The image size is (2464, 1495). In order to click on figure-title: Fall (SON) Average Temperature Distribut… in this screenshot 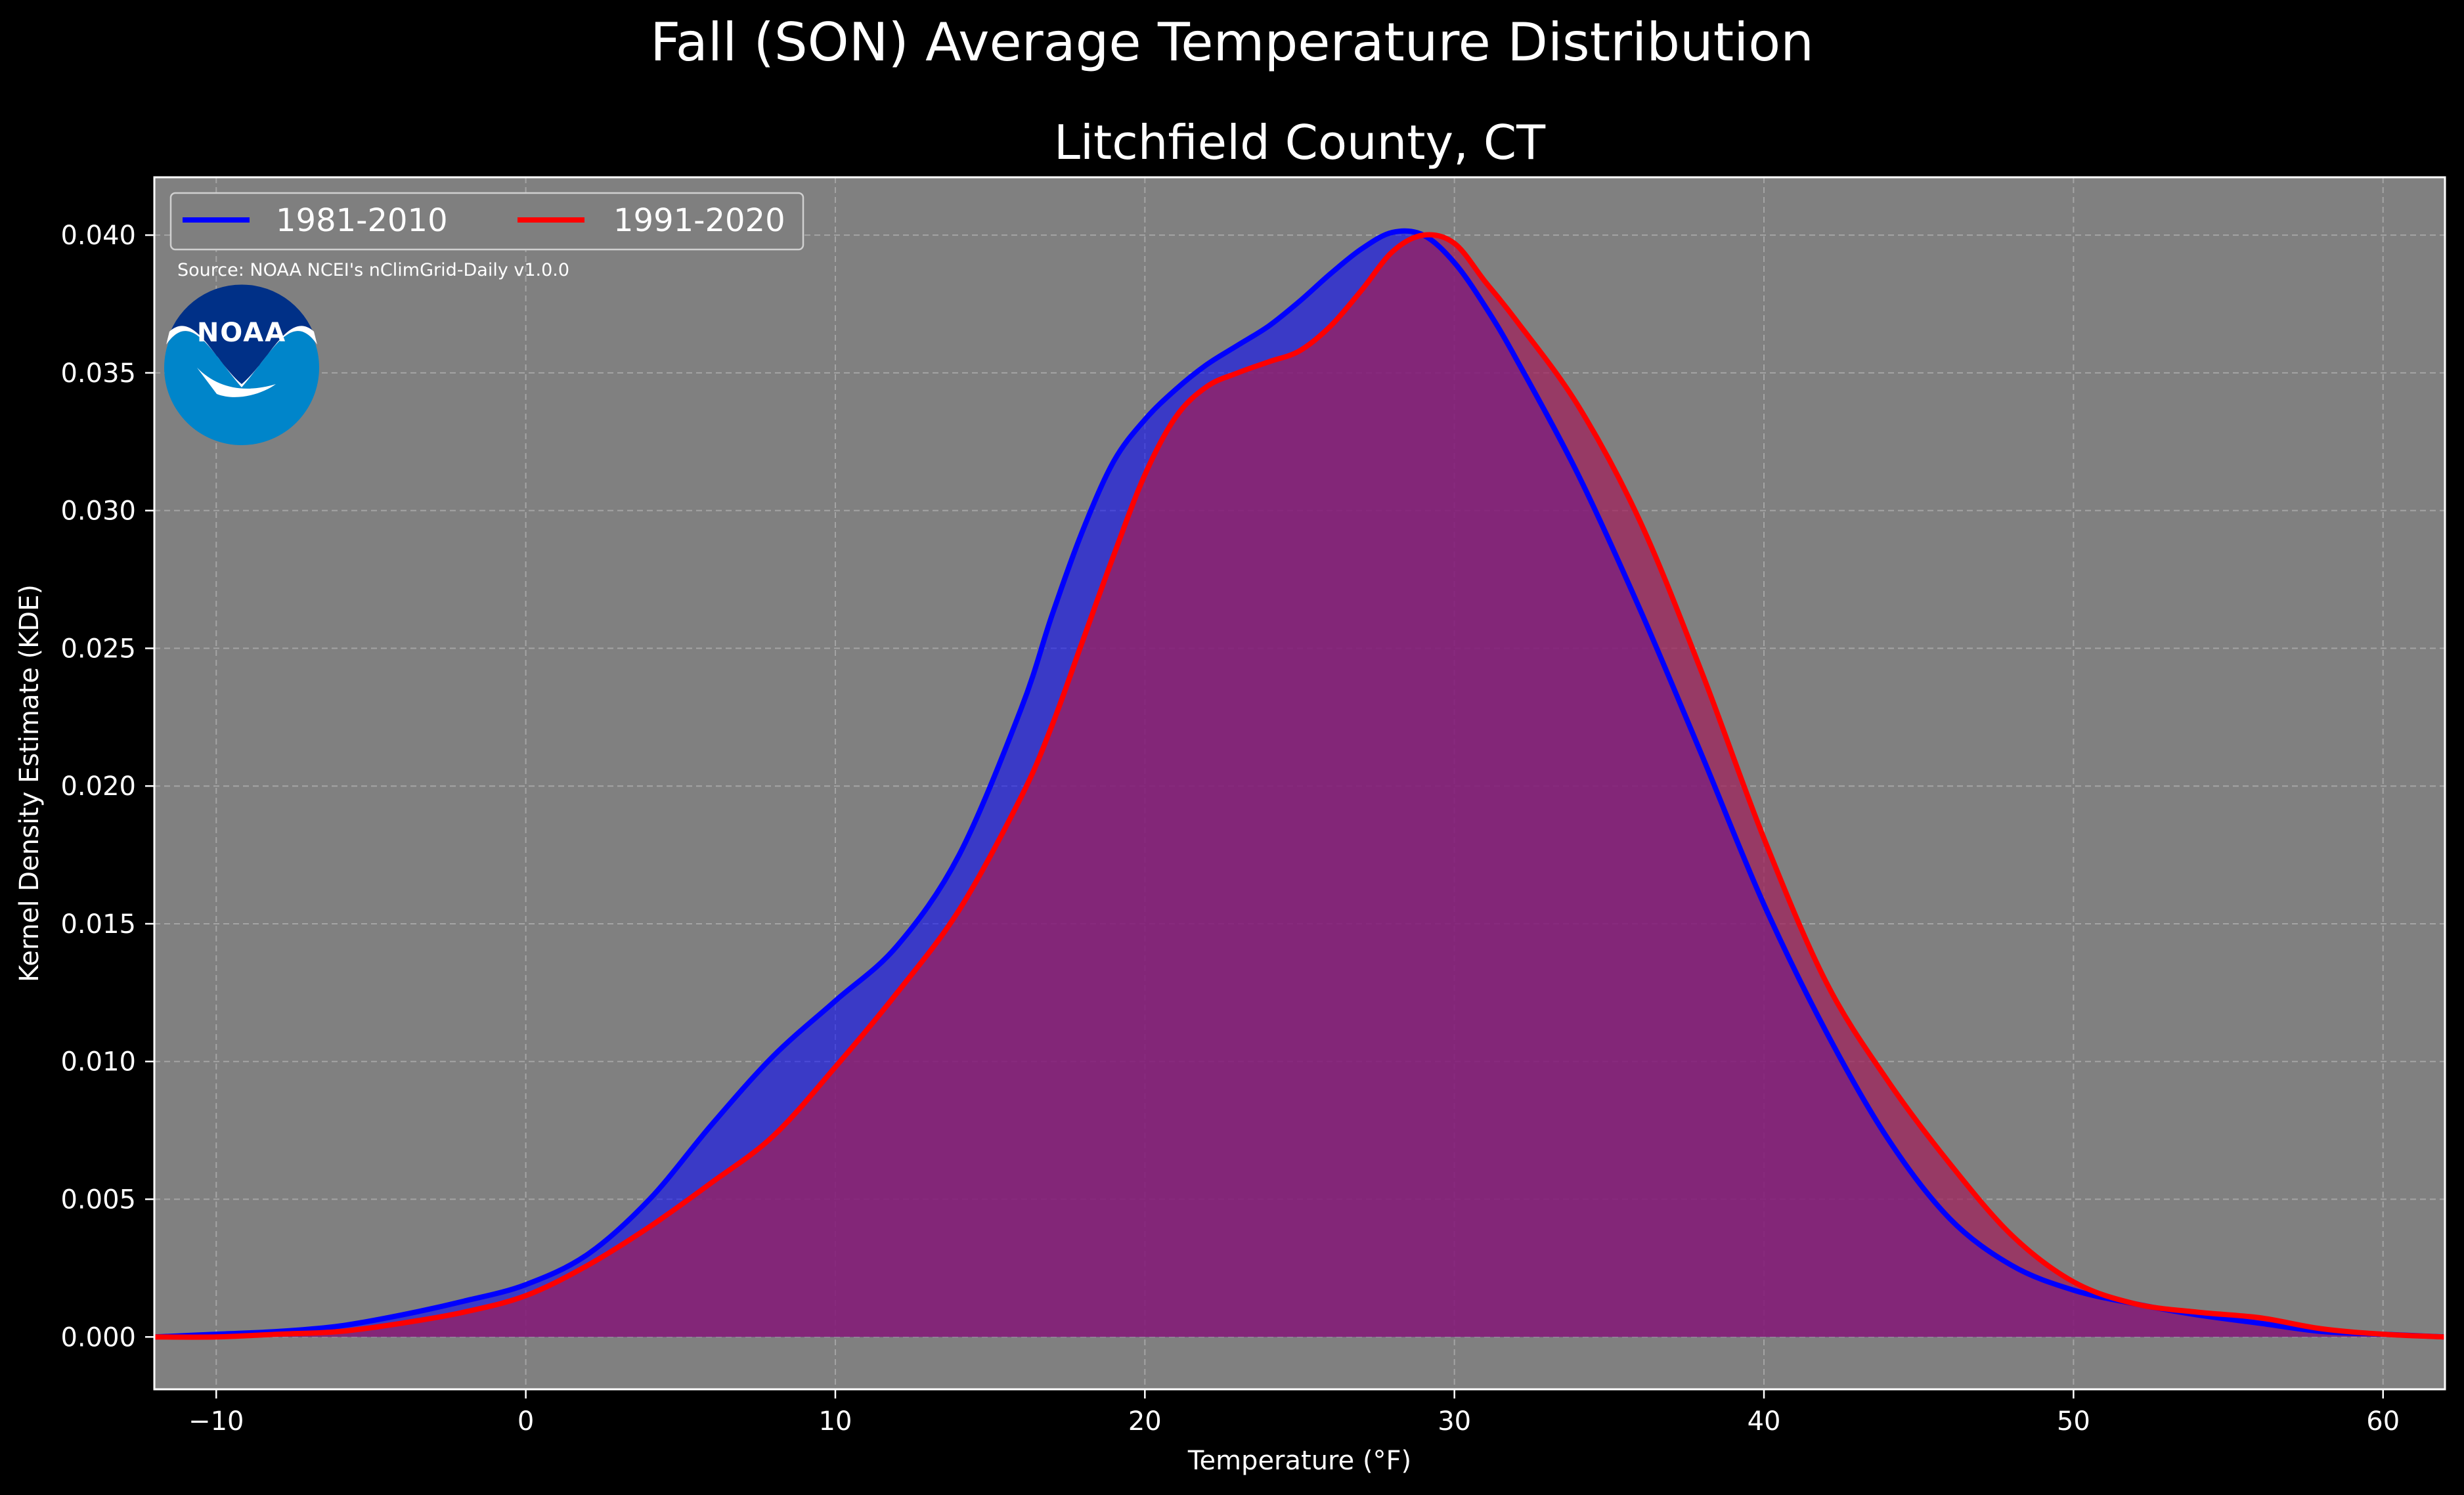, I will do `click(1232, 42)`.